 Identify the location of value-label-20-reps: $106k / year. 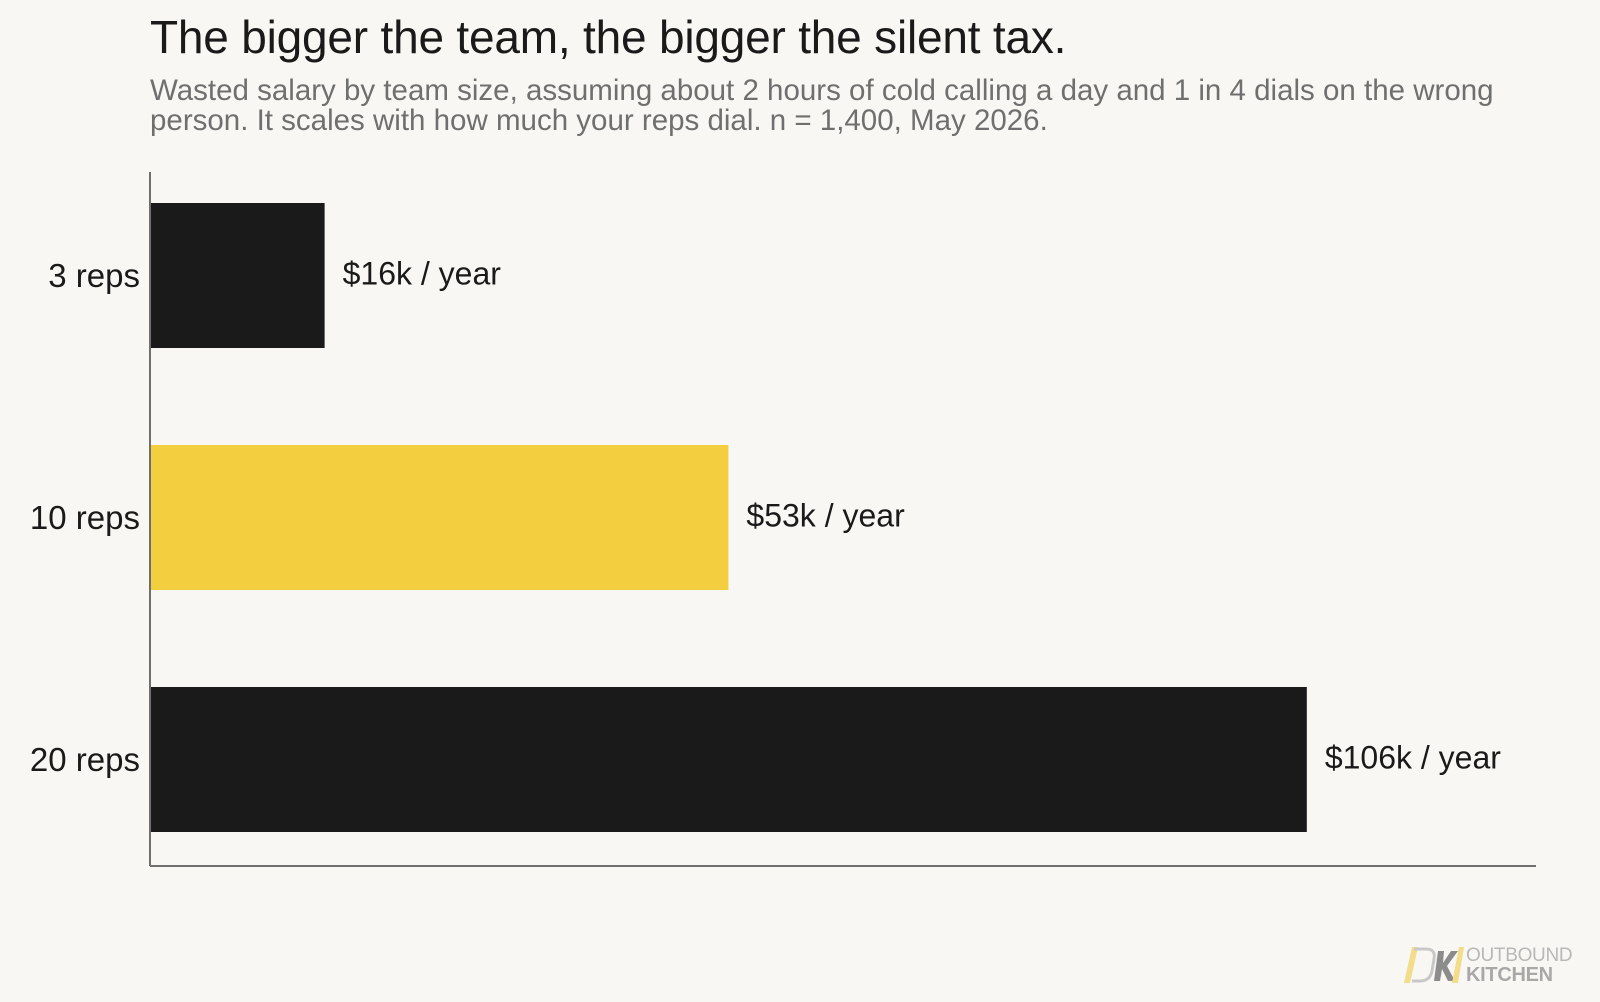
(1413, 758).